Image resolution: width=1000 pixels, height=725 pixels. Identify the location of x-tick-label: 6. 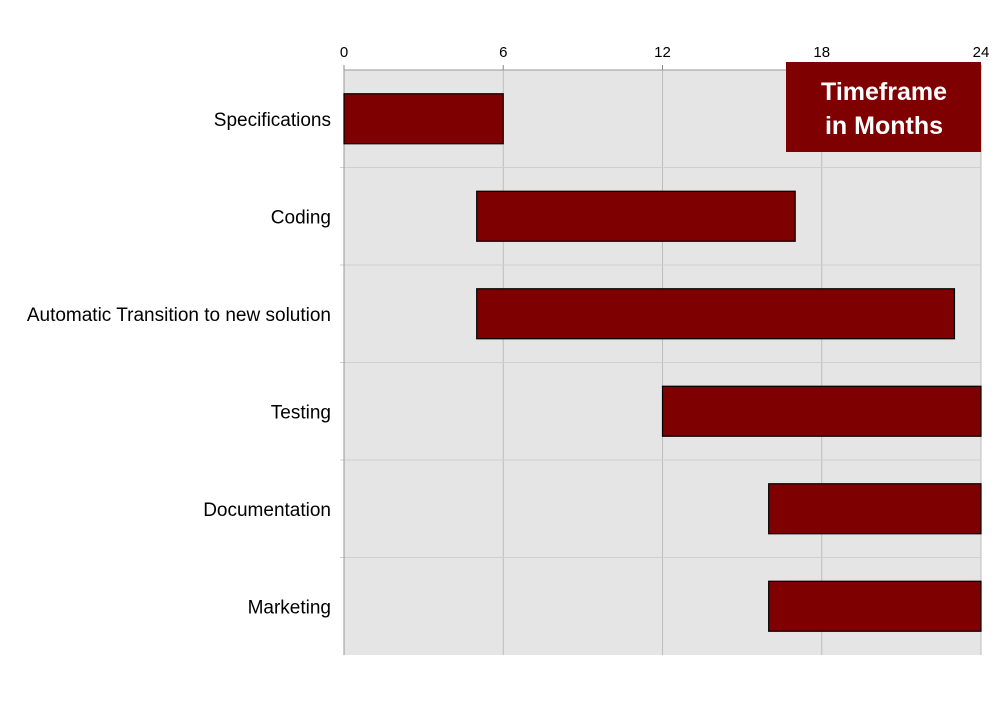
(503, 52).